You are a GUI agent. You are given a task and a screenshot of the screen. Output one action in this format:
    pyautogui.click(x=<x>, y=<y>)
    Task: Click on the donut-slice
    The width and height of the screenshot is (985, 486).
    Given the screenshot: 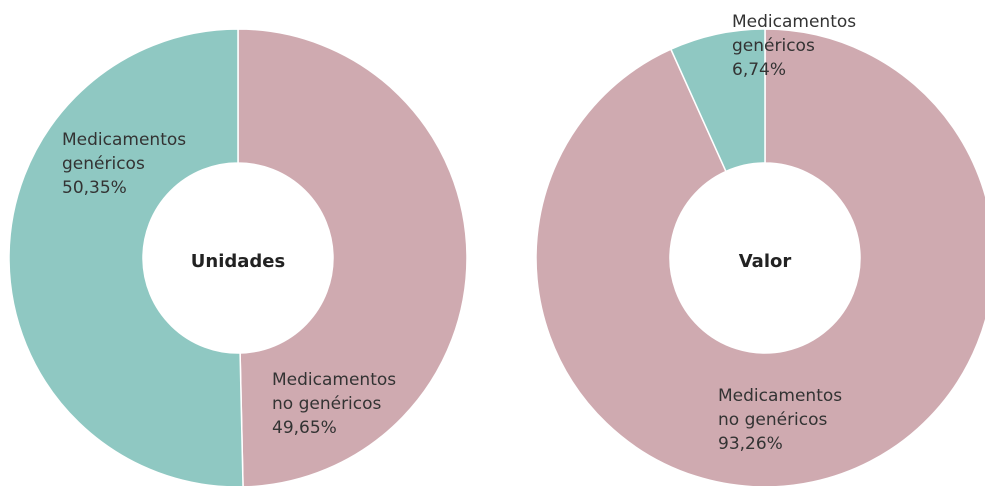 What is the action you would take?
    pyautogui.click(x=717, y=100)
    